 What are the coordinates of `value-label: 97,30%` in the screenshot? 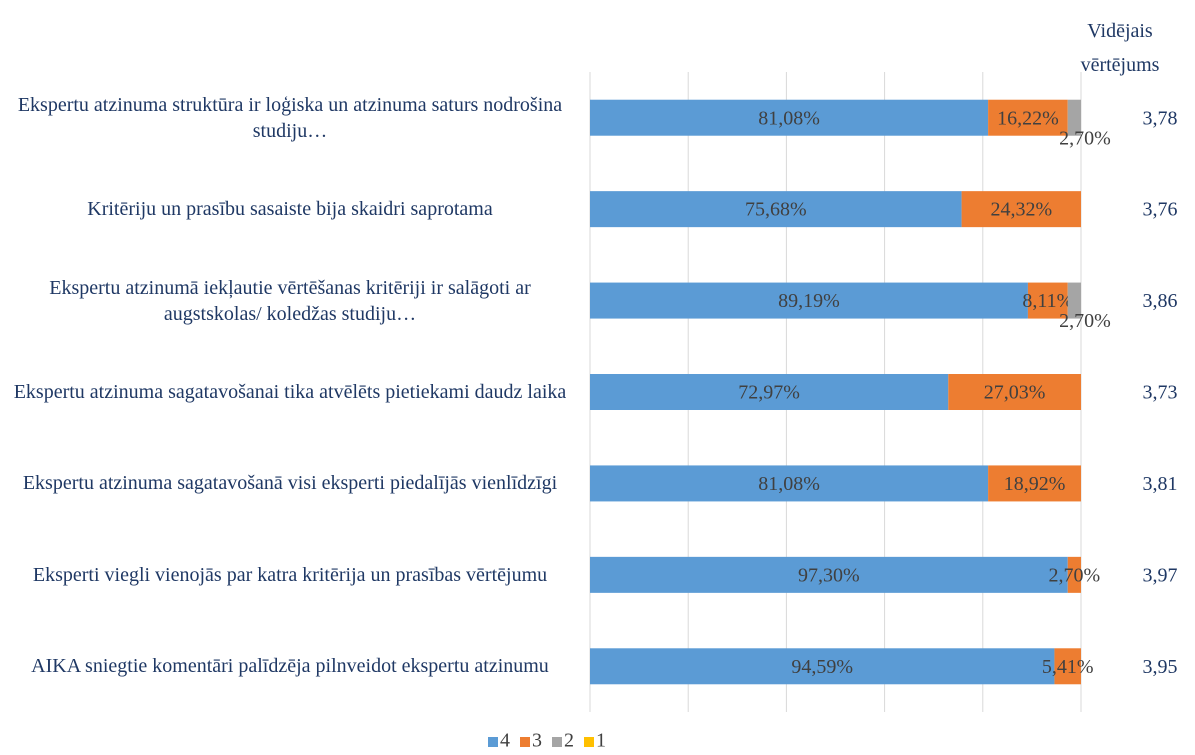 It's located at (829, 575).